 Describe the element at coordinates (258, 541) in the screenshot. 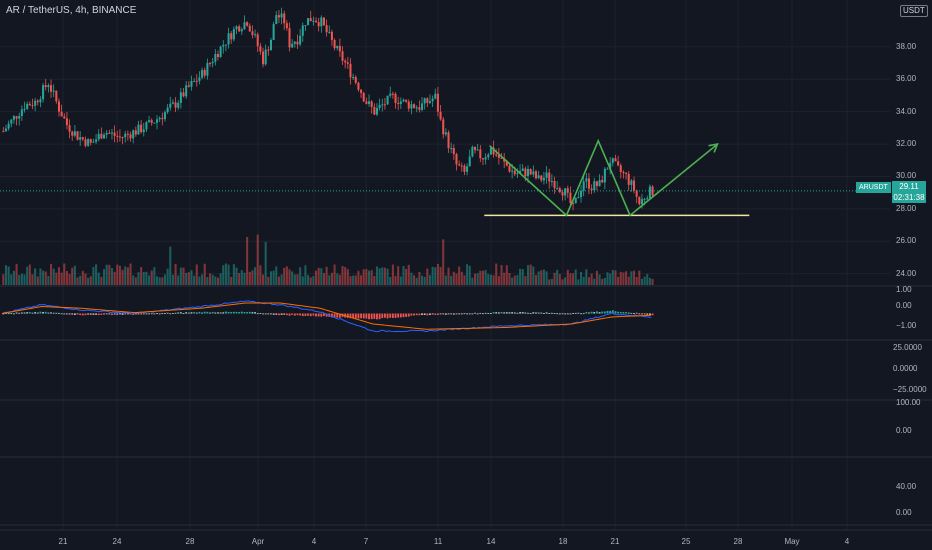

I see `time-axis-label: Apr` at that location.